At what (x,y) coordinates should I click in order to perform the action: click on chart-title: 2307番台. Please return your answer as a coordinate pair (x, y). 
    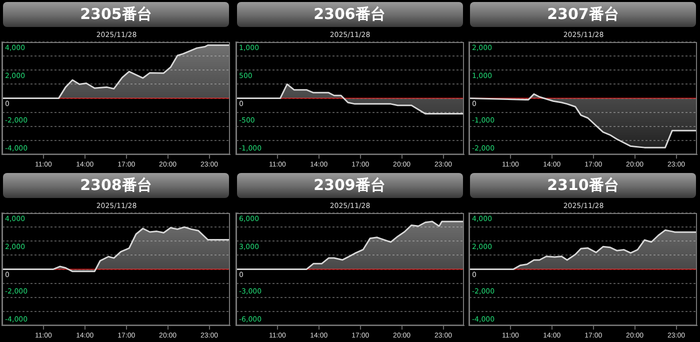
    Looking at the image, I should click on (583, 14).